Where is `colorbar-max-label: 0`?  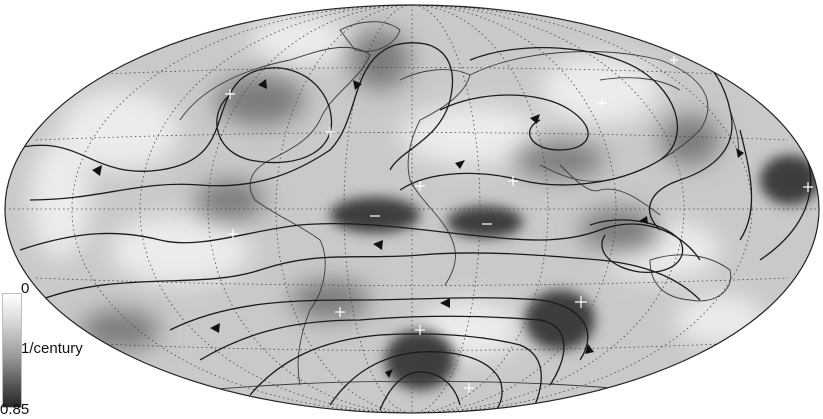
colorbar-max-label: 0 is located at coordinates (25, 288).